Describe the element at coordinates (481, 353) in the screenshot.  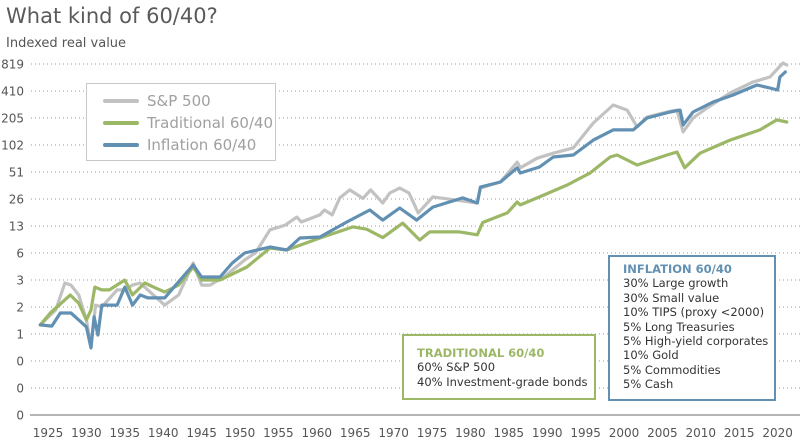
I see `note-title: TRADITIONAL 60/40` at that location.